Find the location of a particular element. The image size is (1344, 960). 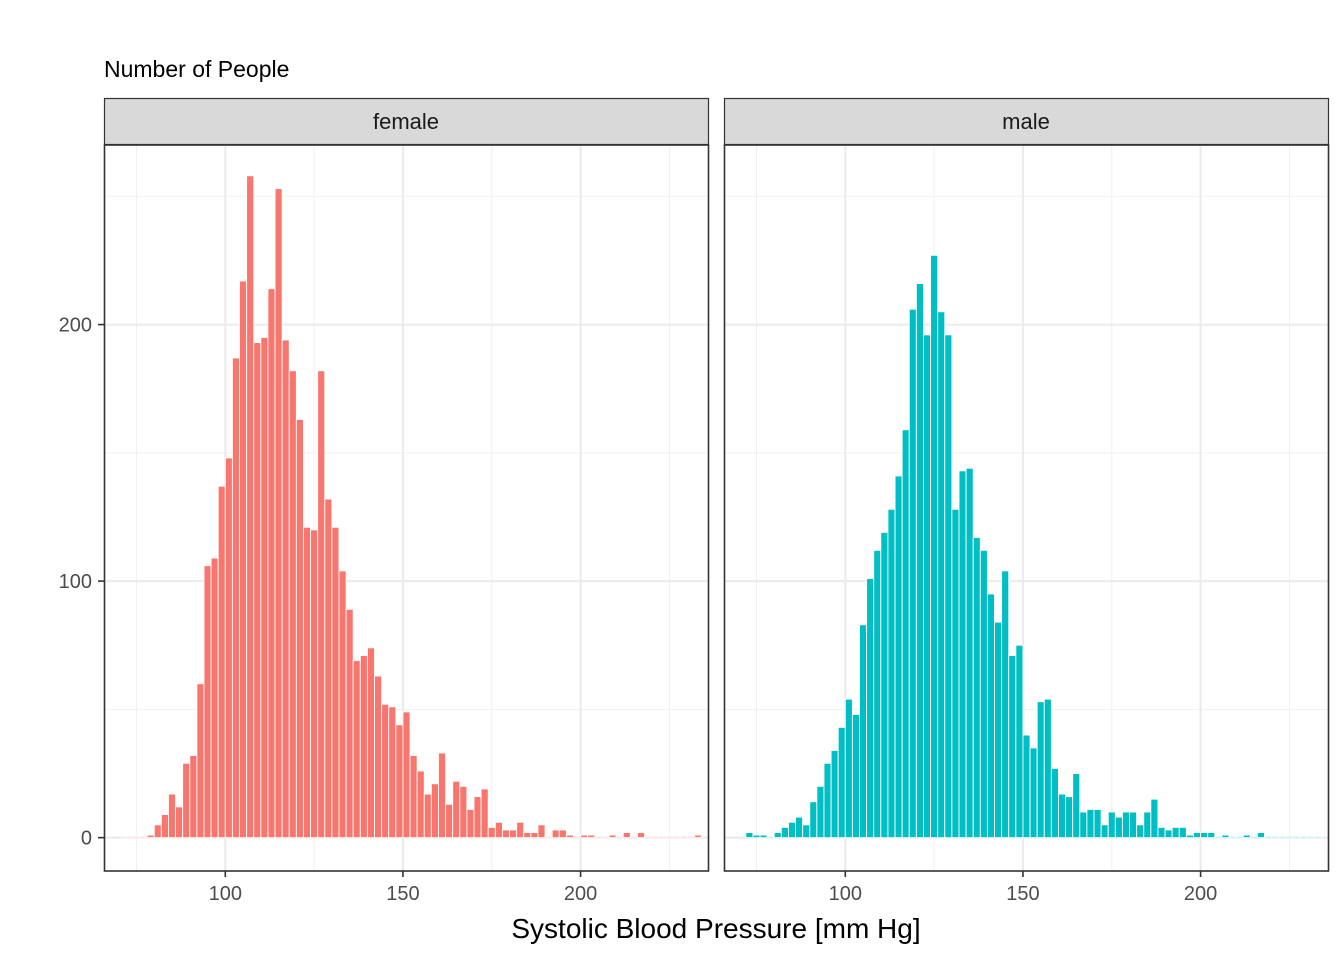

strip-label-female: female is located at coordinates (406, 121).